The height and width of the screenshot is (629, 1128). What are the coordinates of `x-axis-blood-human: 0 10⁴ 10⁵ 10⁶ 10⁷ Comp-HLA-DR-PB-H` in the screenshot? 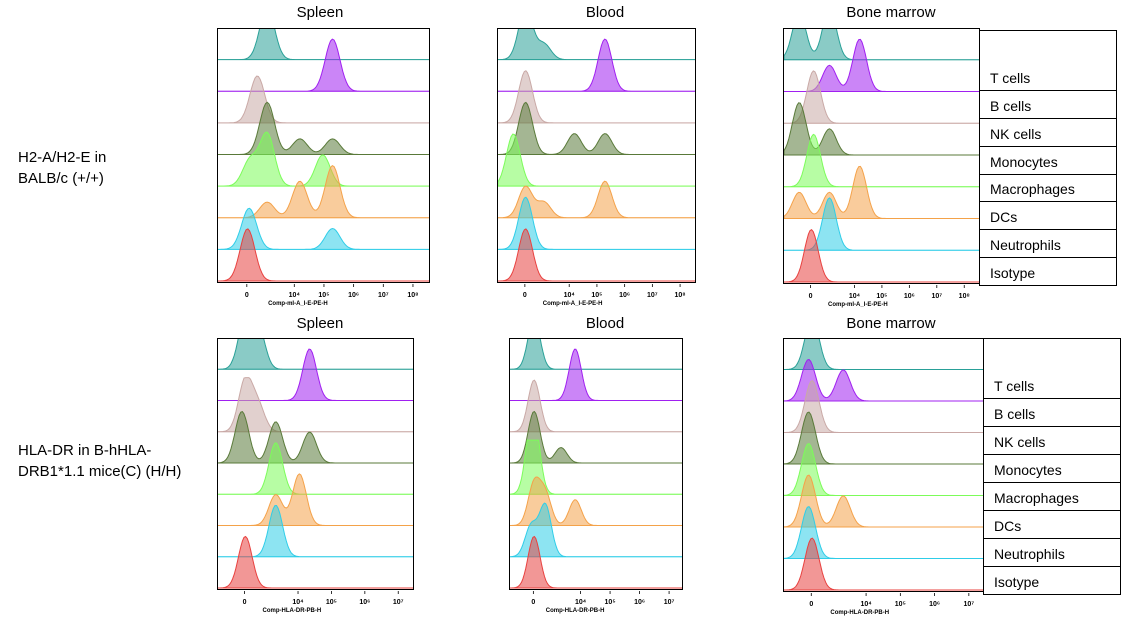 It's located at (596, 603).